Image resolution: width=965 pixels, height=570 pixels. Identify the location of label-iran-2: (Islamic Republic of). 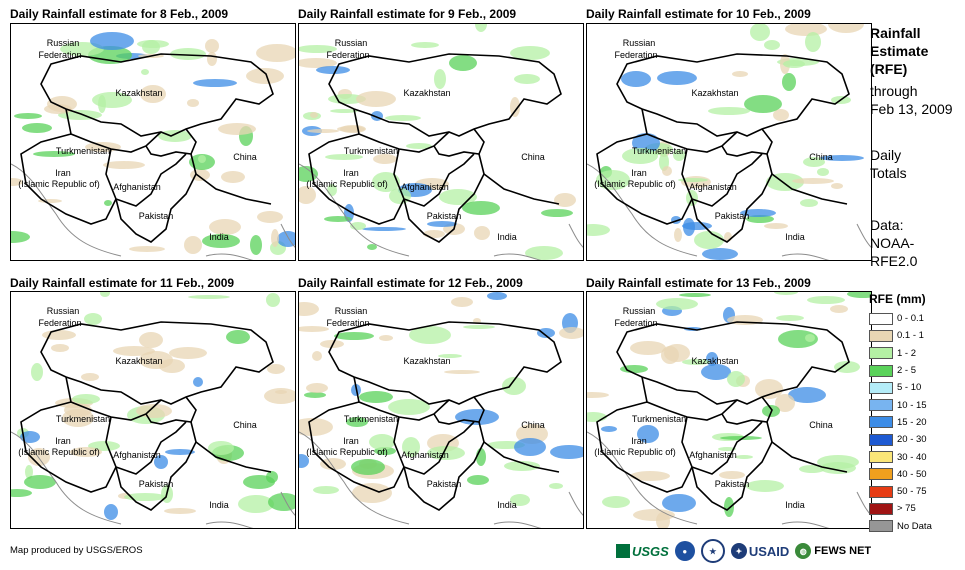
(635, 184).